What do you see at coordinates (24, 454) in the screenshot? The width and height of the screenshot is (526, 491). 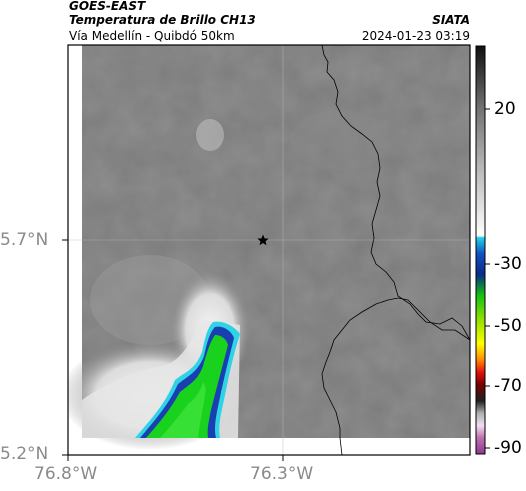 I see `lat-label-5-2: 5.2°N` at bounding box center [24, 454].